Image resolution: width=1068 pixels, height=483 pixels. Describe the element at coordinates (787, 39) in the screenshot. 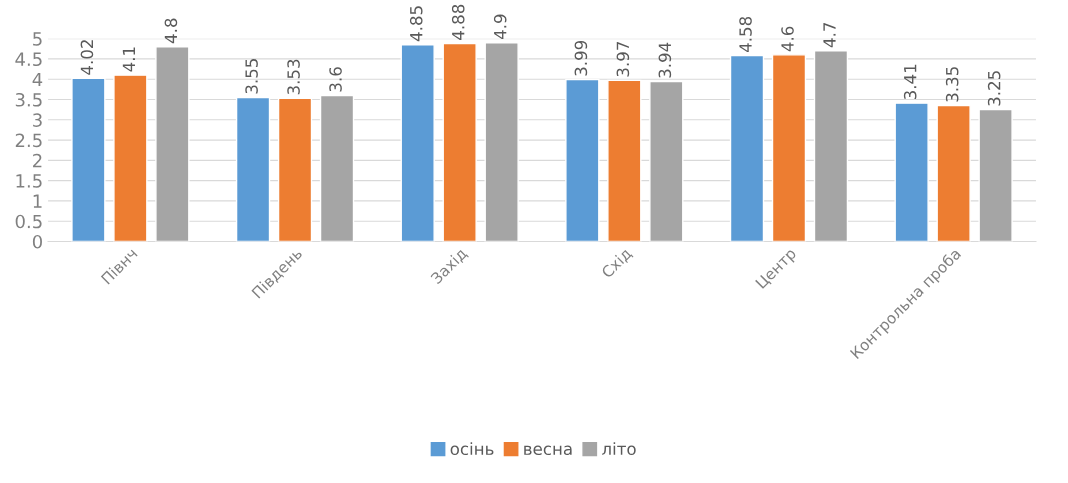

I see `data-label: 4.6` at that location.